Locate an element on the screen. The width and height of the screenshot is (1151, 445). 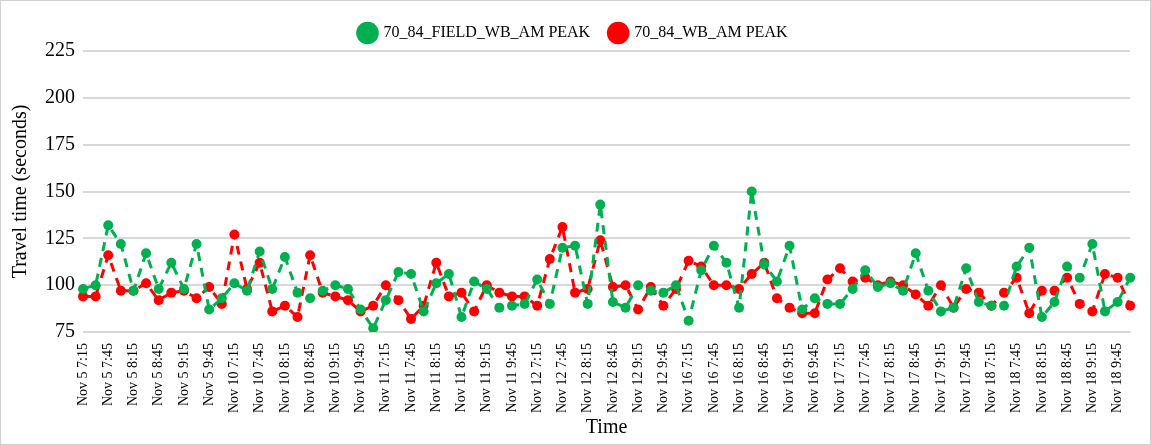
x-tick-label: Nov 11 7:45 is located at coordinates (410, 378).